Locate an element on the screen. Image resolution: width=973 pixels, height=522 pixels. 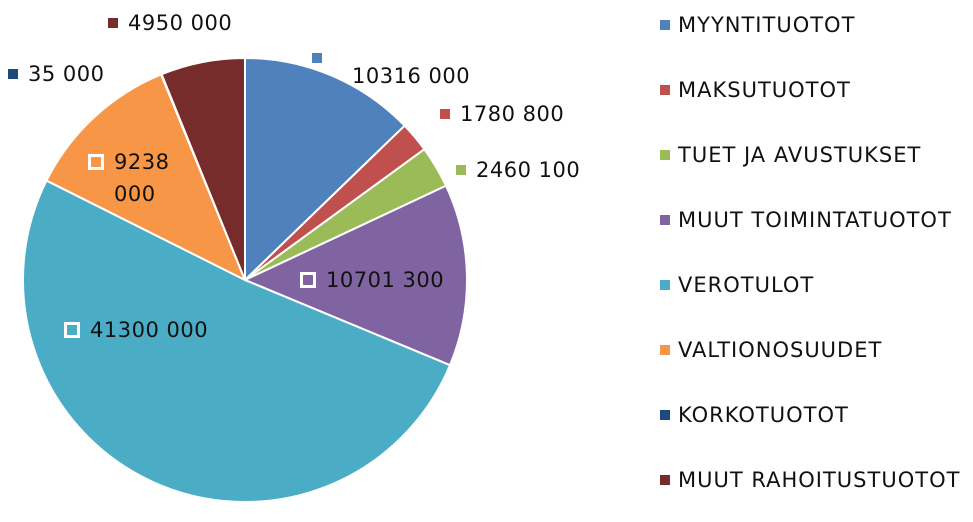
legend-label: TUET JA AVUSTUKSET is located at coordinates (800, 155).